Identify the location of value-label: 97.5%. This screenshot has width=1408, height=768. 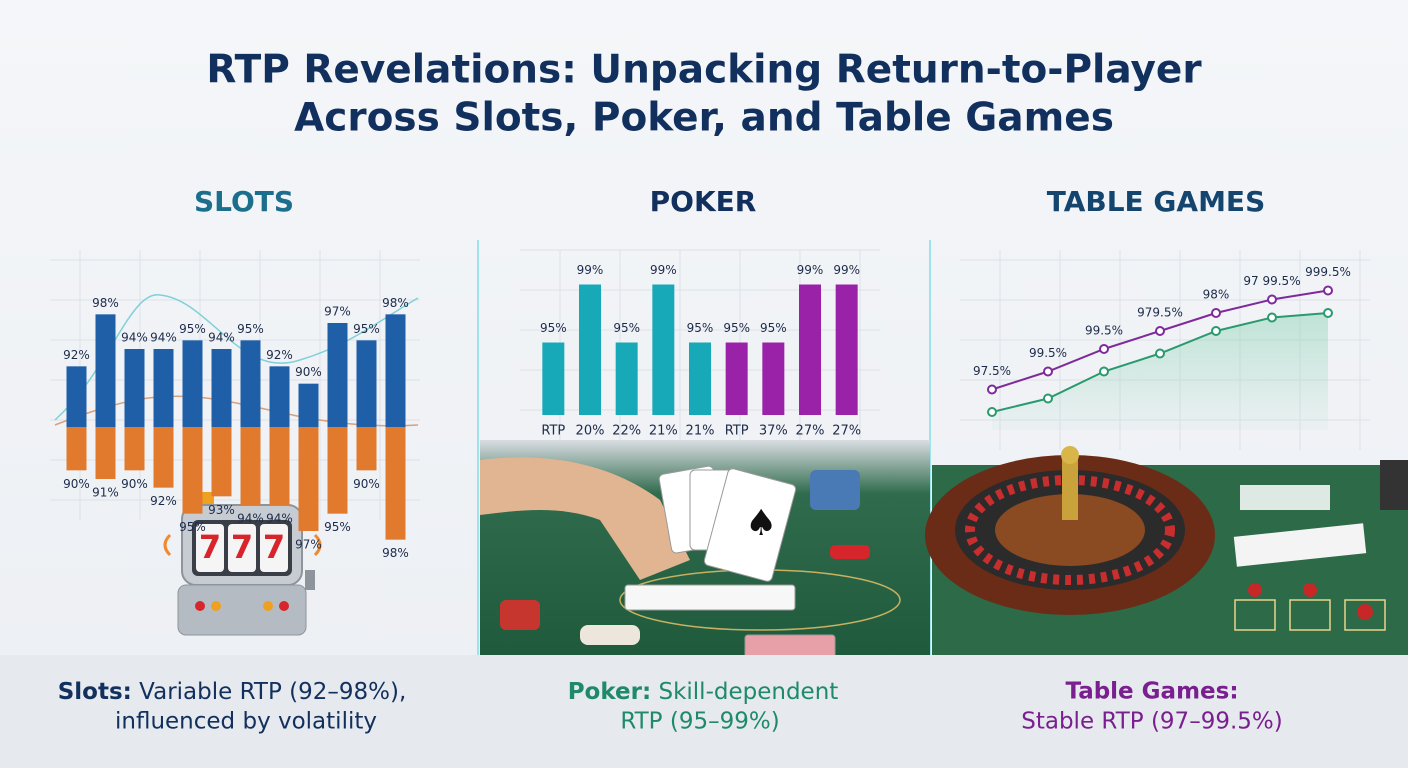
(992, 371).